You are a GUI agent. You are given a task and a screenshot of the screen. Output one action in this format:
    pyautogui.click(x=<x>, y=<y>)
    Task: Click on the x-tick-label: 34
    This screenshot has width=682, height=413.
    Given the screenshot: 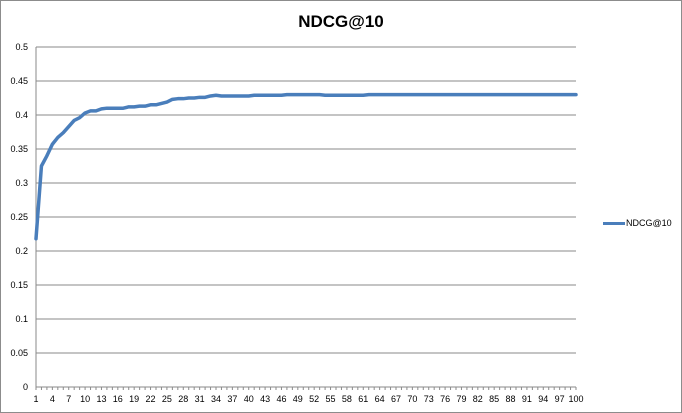 What is the action you would take?
    pyautogui.click(x=216, y=399)
    